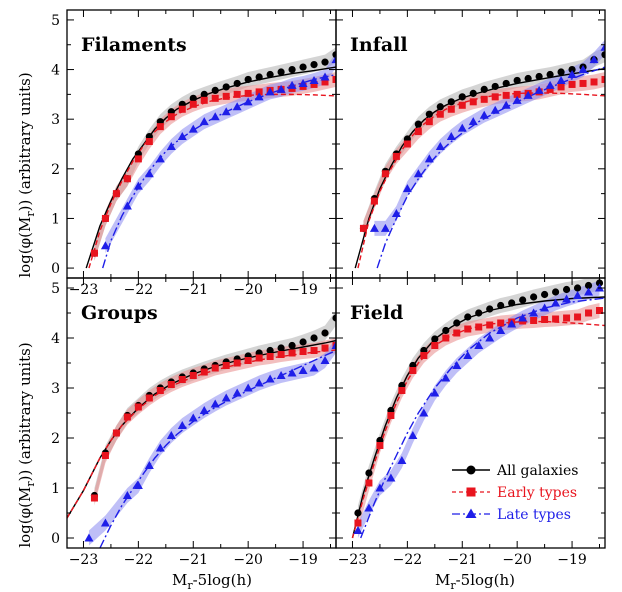 The width and height of the screenshot is (622, 592). What do you see at coordinates (314, 338) in the screenshot?
I see `panel-groups-all-galaxiespoint` at bounding box center [314, 338].